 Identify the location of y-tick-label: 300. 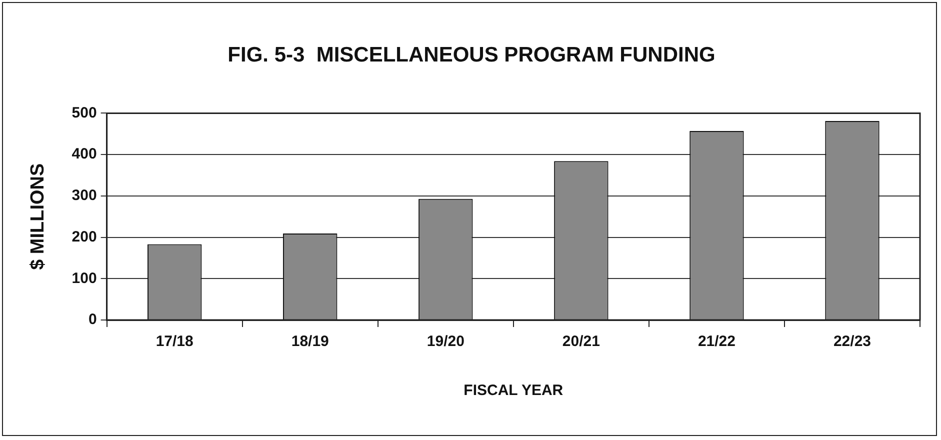
(84, 195).